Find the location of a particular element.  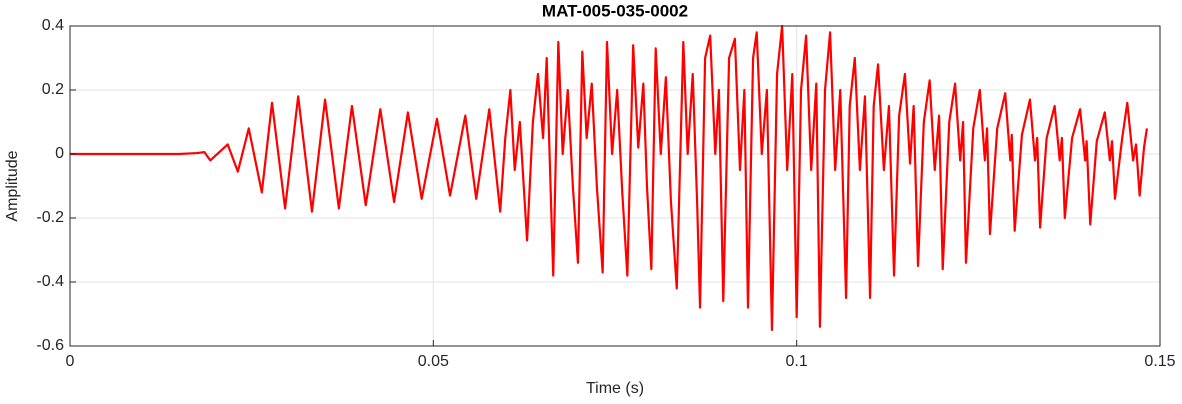

x-tick-label: 0.1 is located at coordinates (797, 361).